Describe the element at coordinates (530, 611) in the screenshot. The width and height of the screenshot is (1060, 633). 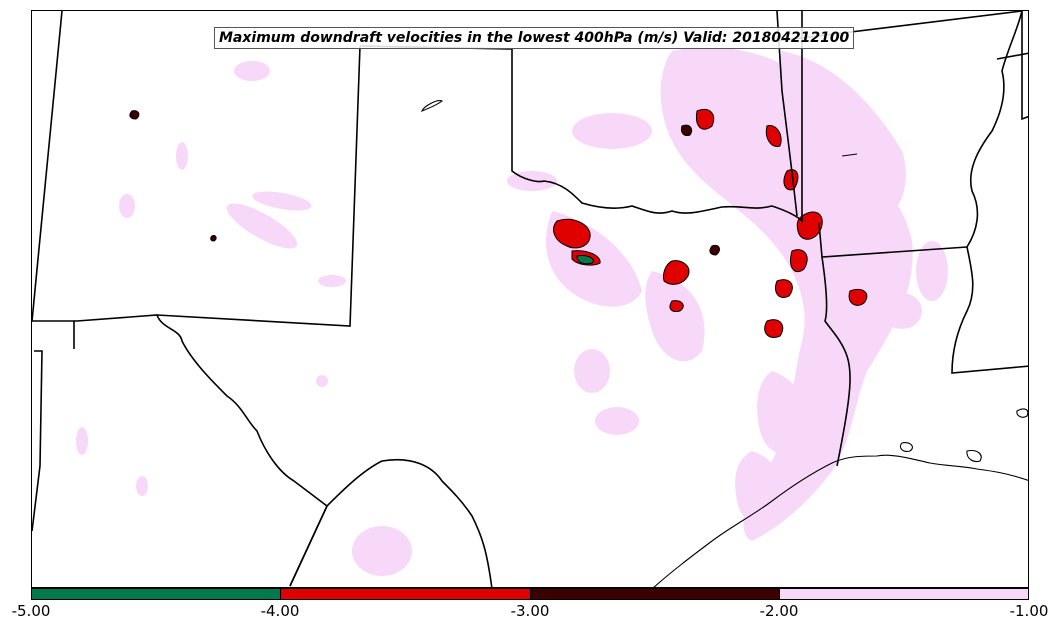
I see `colorbar-tick-label: -3.00` at that location.